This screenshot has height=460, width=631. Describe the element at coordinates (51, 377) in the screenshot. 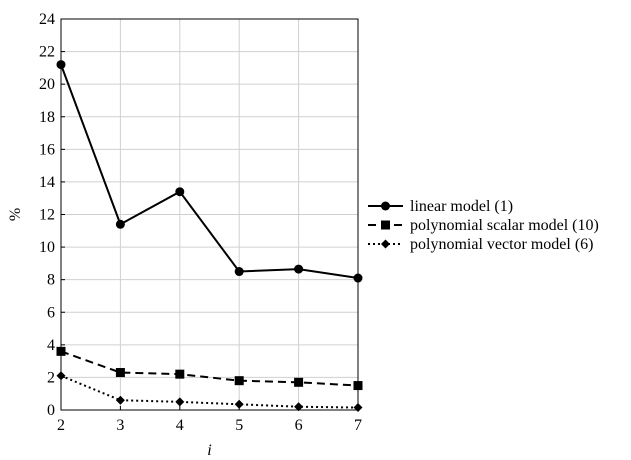

I see `y-tick-label: 2` at that location.